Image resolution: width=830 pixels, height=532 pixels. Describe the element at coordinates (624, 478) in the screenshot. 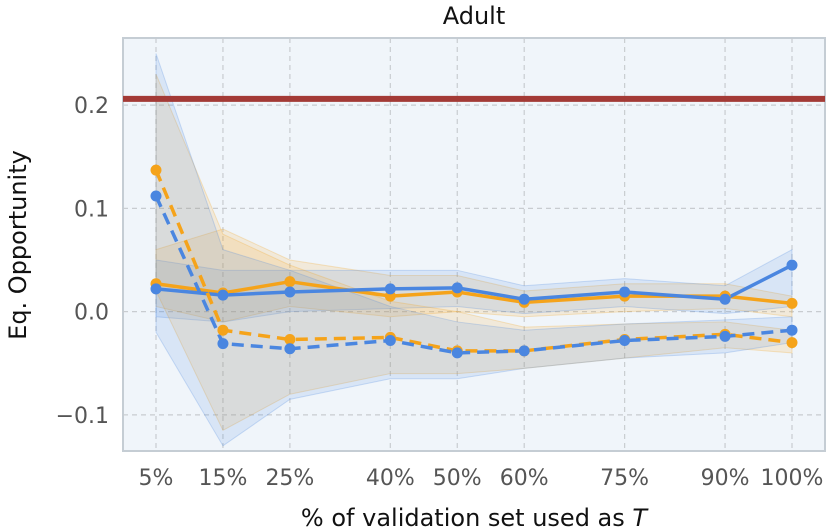

I see `x-tick-label: 75%` at that location.